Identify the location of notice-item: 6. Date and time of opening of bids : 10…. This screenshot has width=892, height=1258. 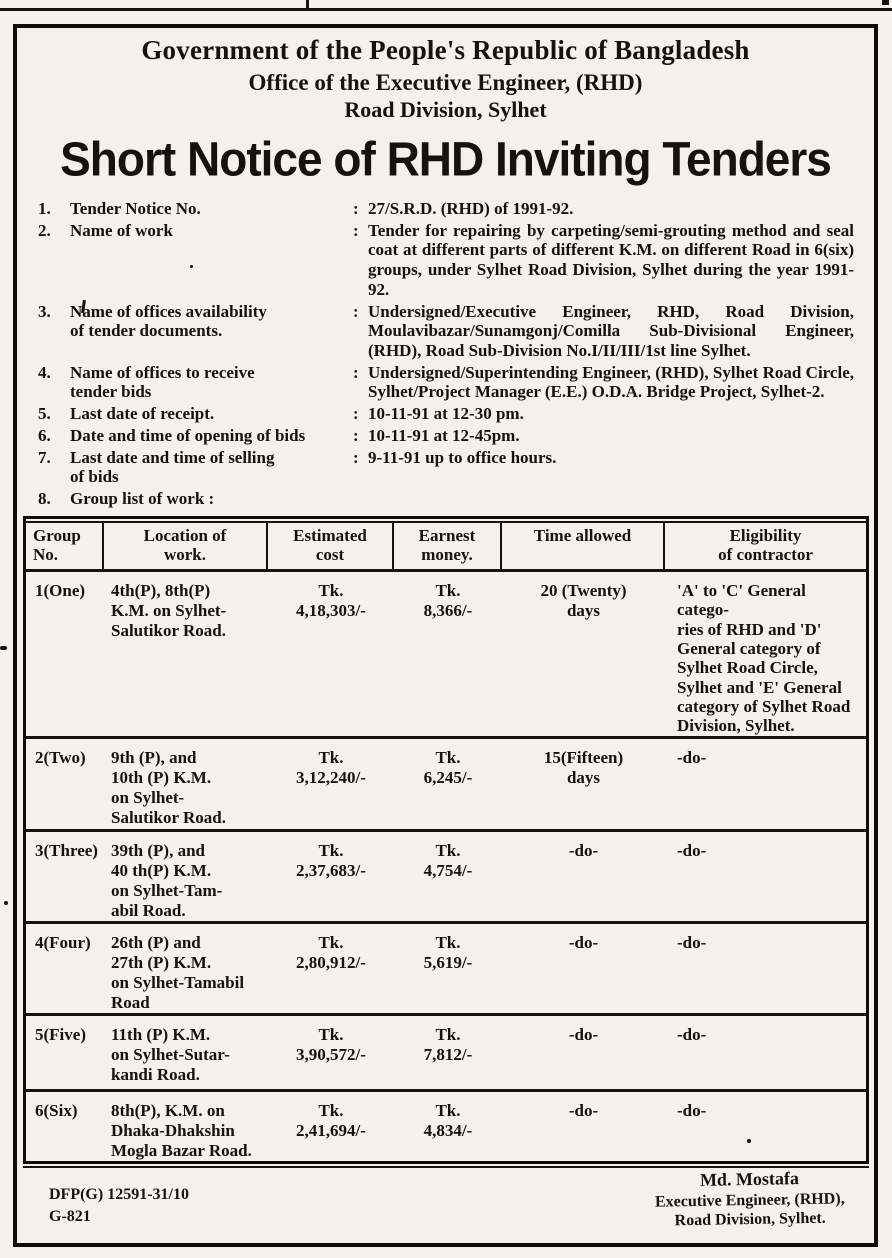
(446, 436).